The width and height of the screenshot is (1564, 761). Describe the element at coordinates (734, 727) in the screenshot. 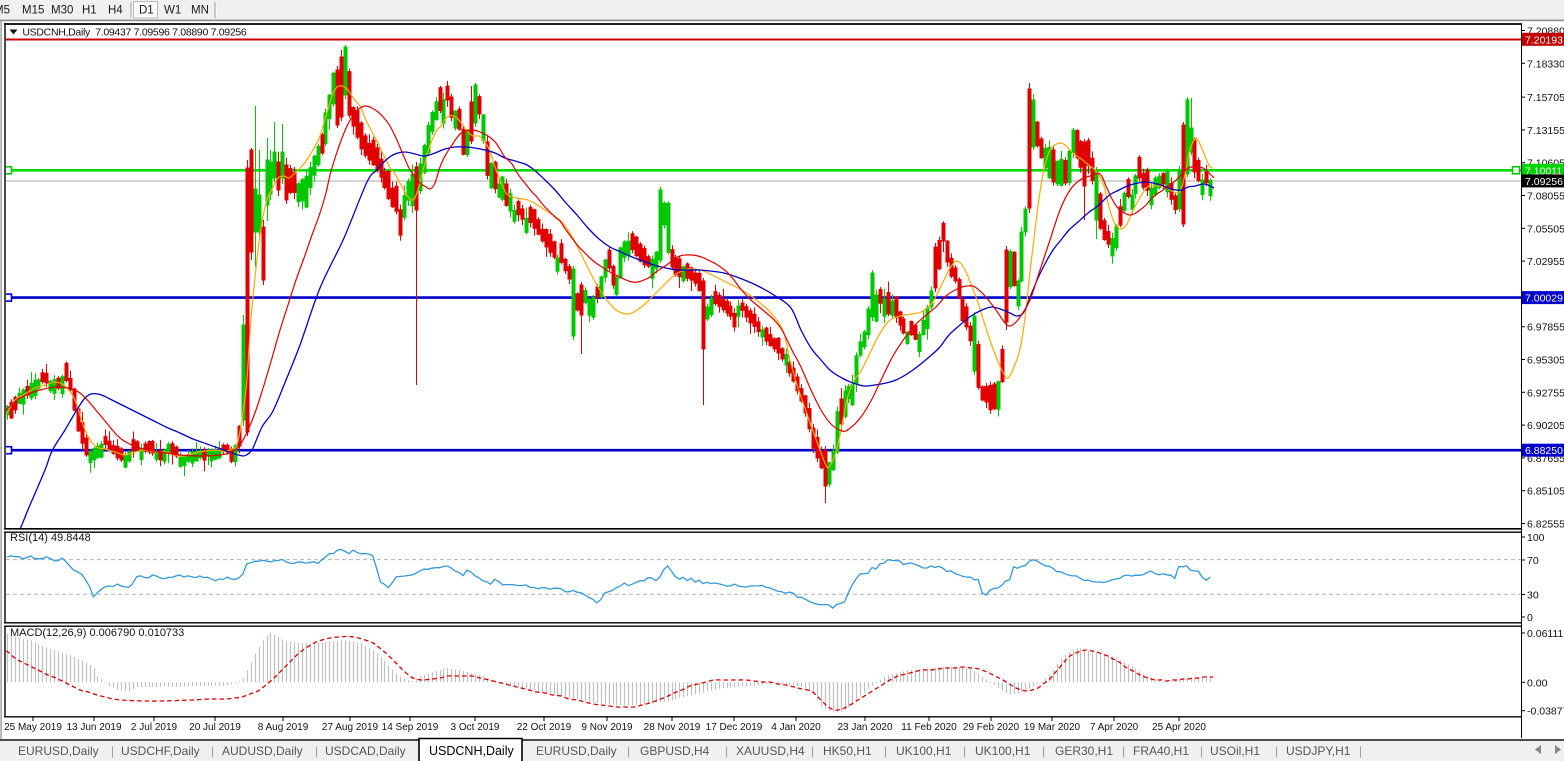

I see `svg-text: 17 Dec 2019` at that location.